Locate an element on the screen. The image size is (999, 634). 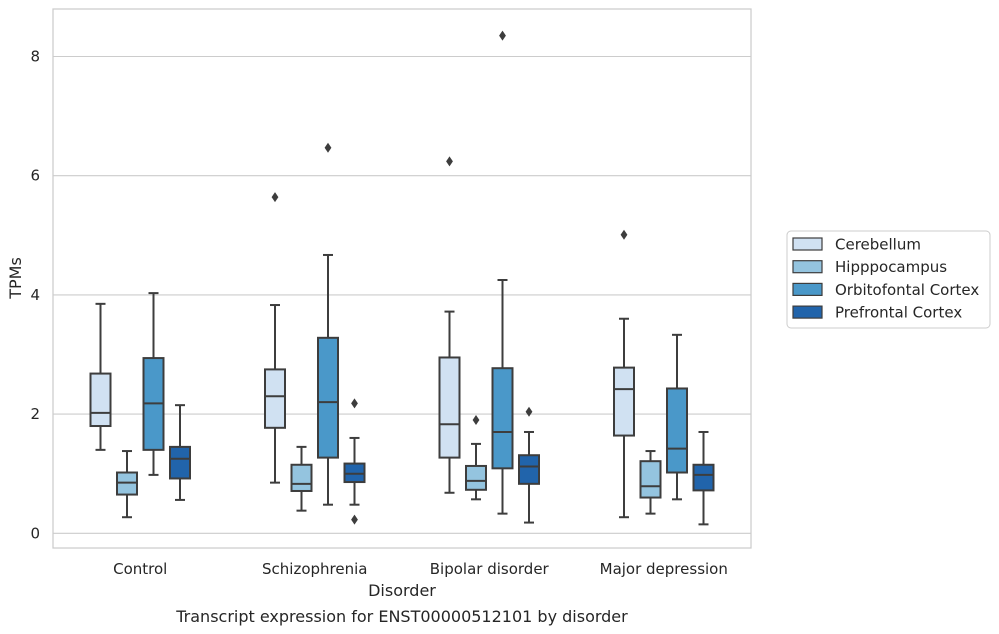
y-tick-label-0: 0 is located at coordinates (35, 533).